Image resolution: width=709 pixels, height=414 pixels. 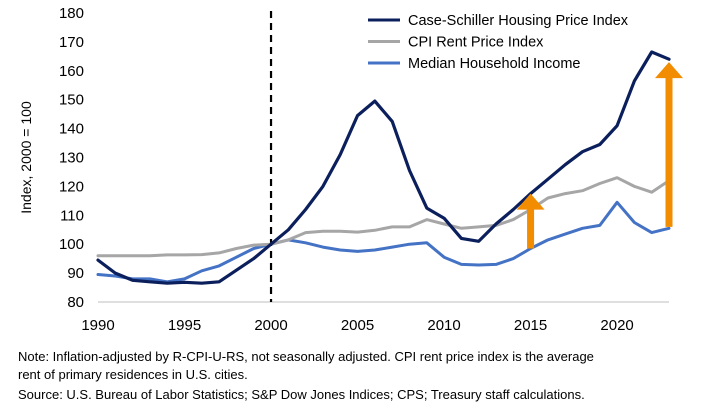 I want to click on y-tick-label: 180, so click(x=71, y=13).